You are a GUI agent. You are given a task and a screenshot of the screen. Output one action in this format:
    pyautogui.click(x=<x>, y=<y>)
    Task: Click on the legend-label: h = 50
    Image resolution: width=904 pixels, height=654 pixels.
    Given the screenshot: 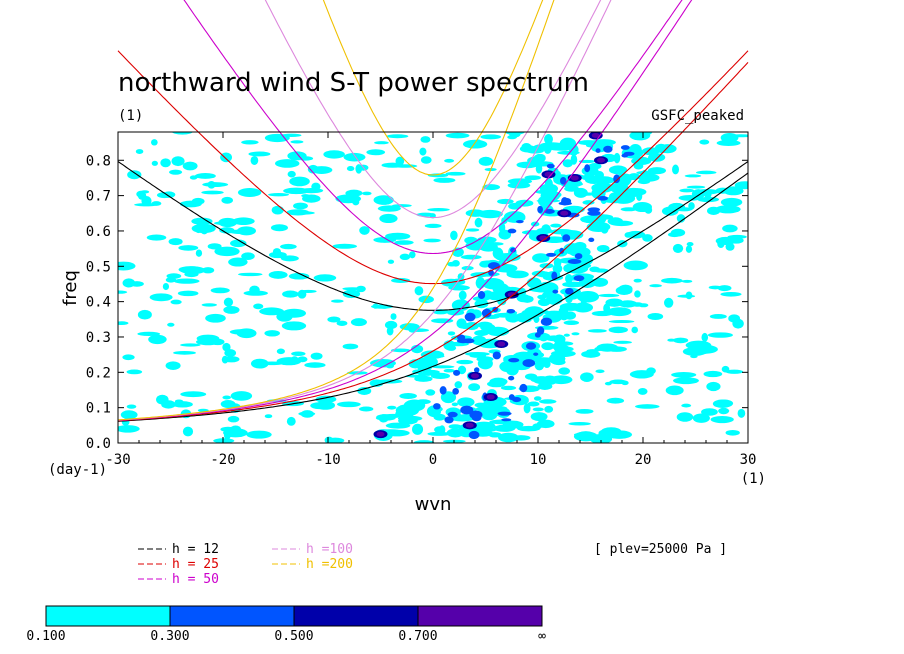 What is the action you would take?
    pyautogui.click(x=195, y=579)
    